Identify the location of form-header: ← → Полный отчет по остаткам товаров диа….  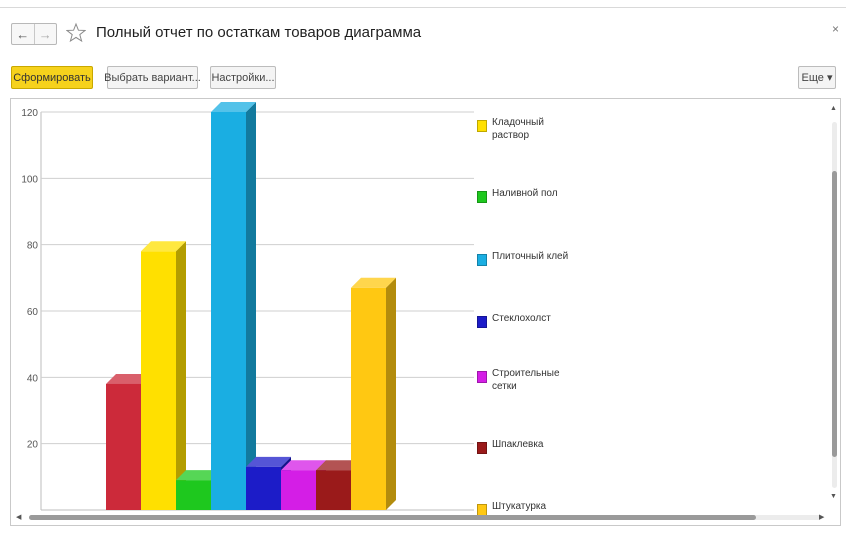
(423, 35).